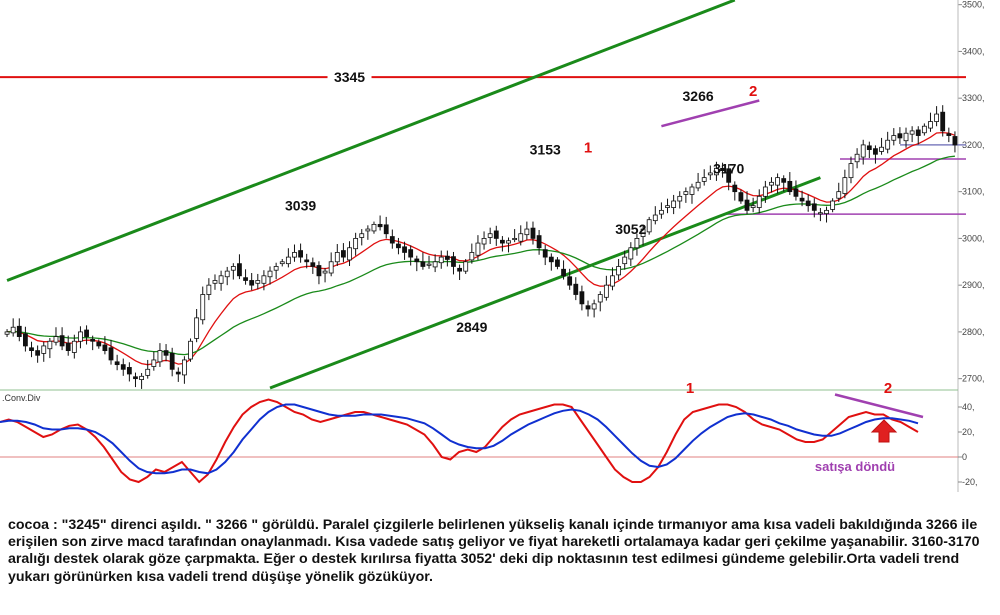  What do you see at coordinates (973, 5) in the screenshot?
I see `price-tick-label: 3500,` at bounding box center [973, 5].